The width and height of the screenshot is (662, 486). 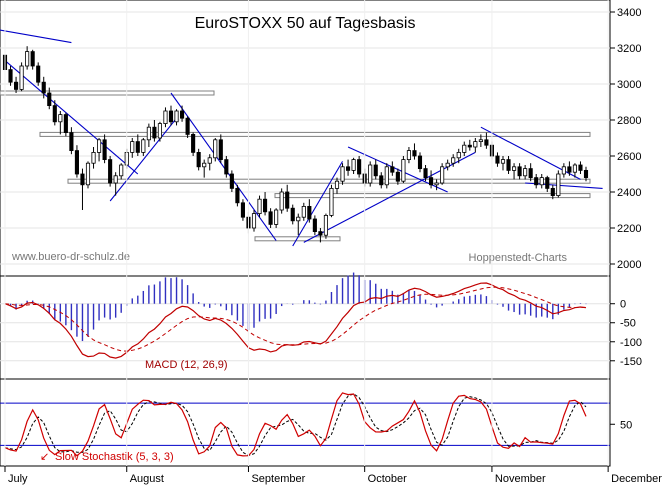 I want to click on macd-tick-label: -150, so click(x=631, y=362).